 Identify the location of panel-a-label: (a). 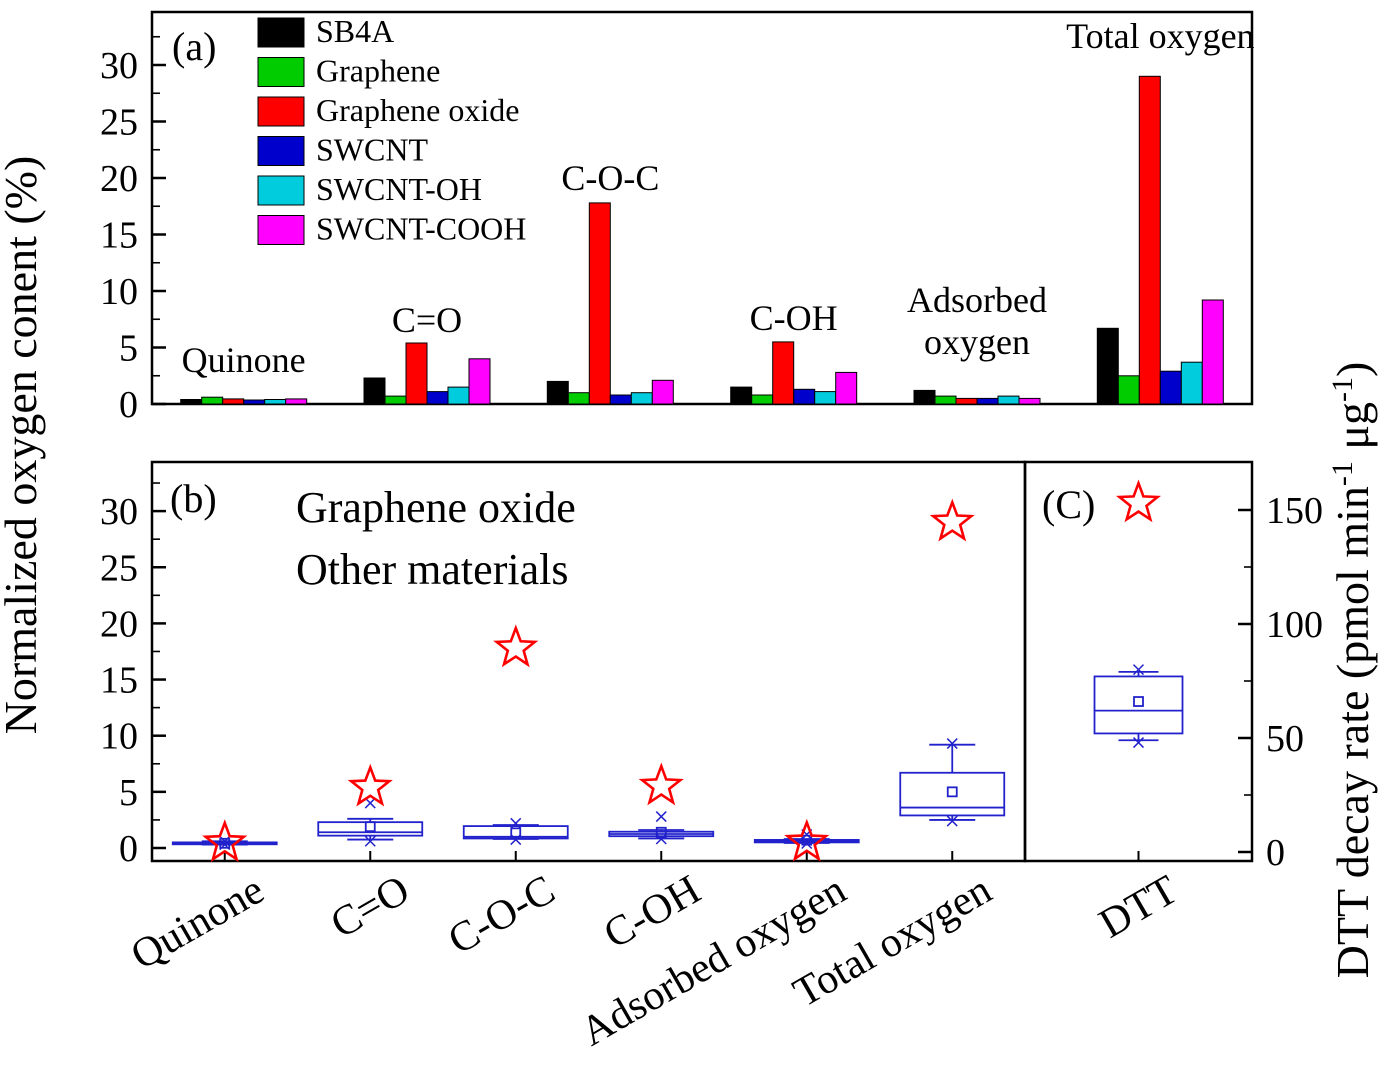
(194, 46).